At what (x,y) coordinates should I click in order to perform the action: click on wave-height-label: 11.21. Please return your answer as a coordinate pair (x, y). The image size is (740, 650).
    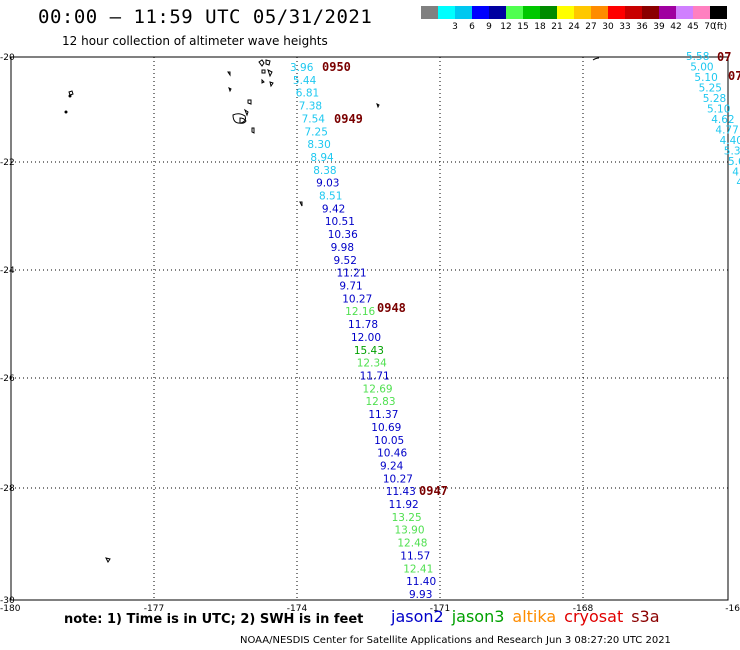
    Looking at the image, I should click on (351, 274).